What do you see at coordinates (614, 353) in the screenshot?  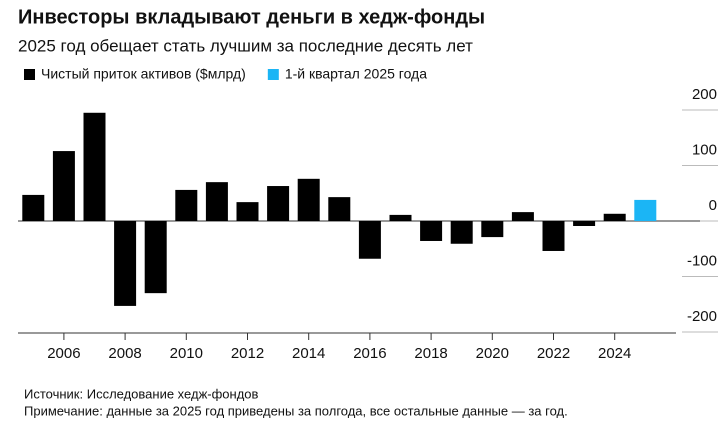 I see `x-tick-label: 2024` at bounding box center [614, 353].